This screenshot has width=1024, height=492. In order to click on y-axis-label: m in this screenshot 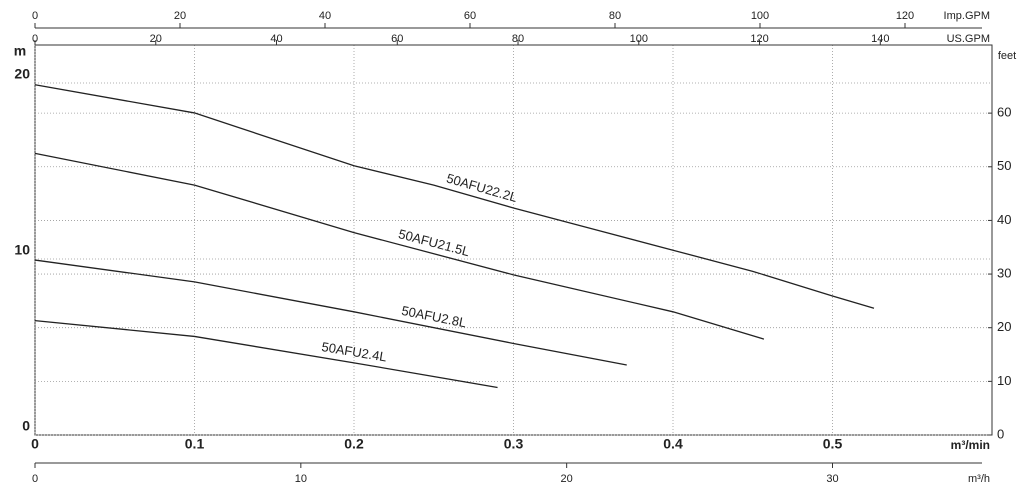, I will do `click(20, 51)`.